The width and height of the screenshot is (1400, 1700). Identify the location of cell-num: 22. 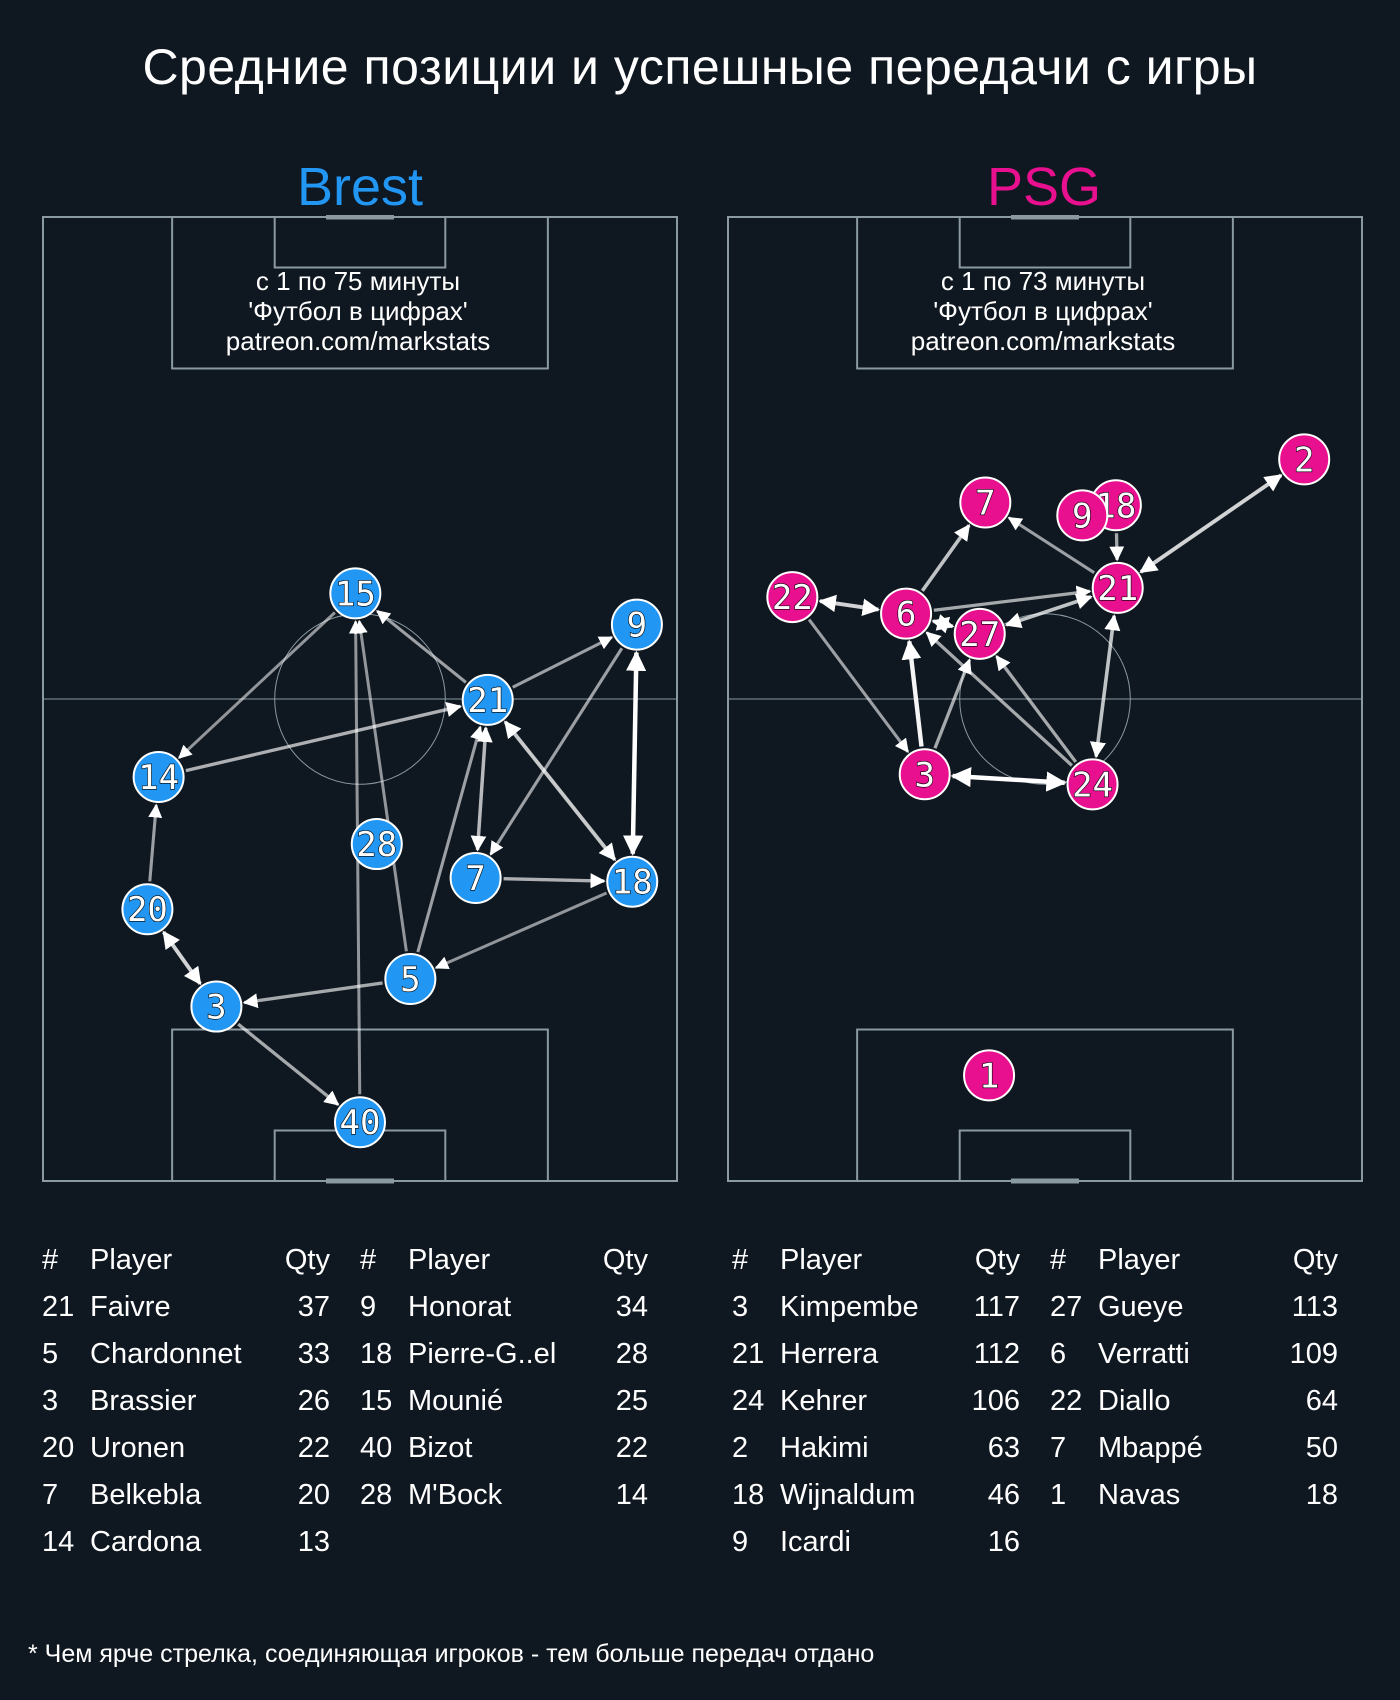
(1066, 1401).